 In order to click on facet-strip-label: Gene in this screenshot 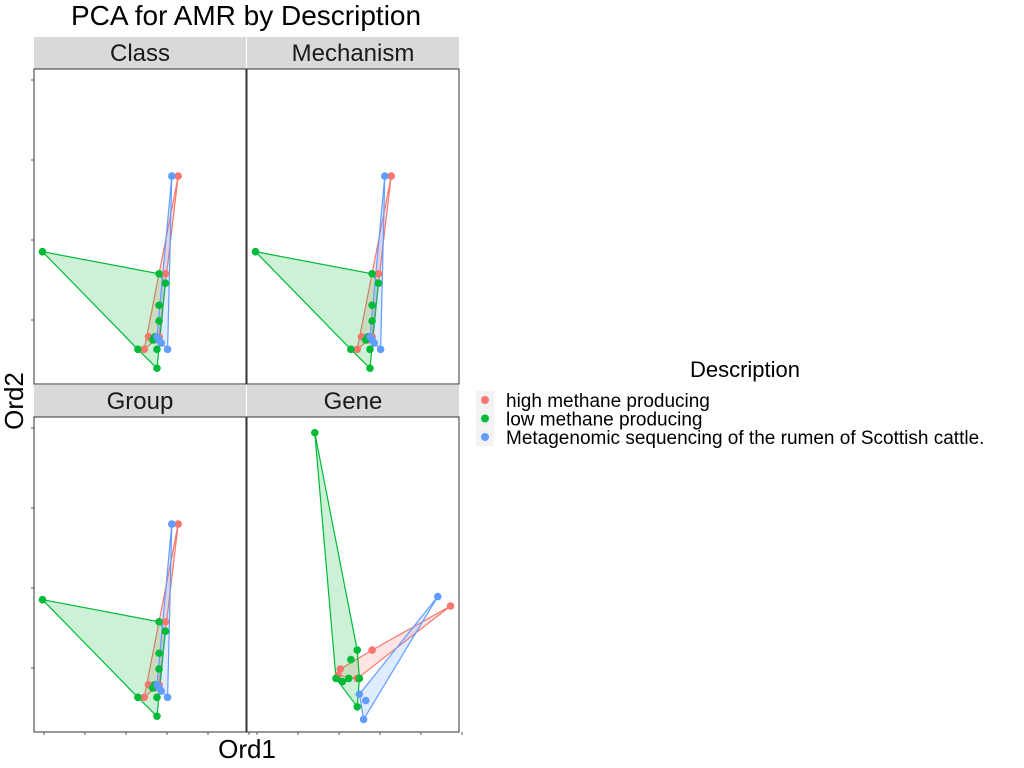, I will do `click(353, 401)`.